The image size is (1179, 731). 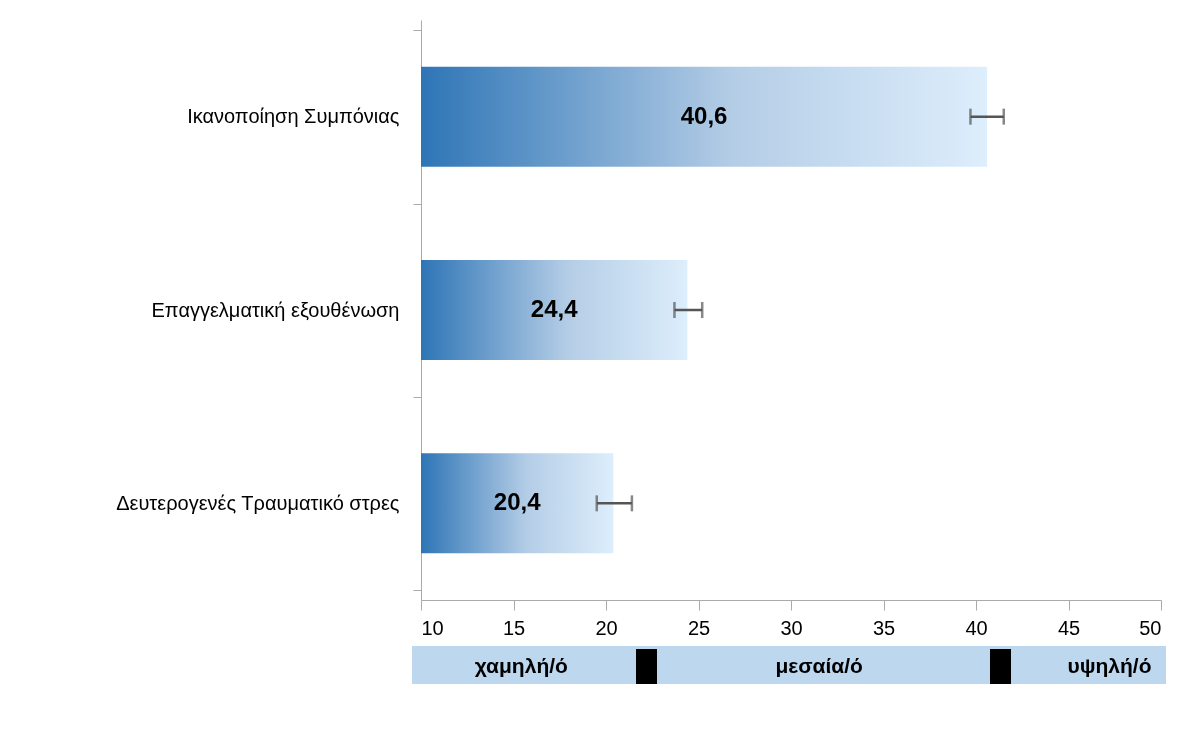 I want to click on x-tick-label: 10, so click(x=432, y=627).